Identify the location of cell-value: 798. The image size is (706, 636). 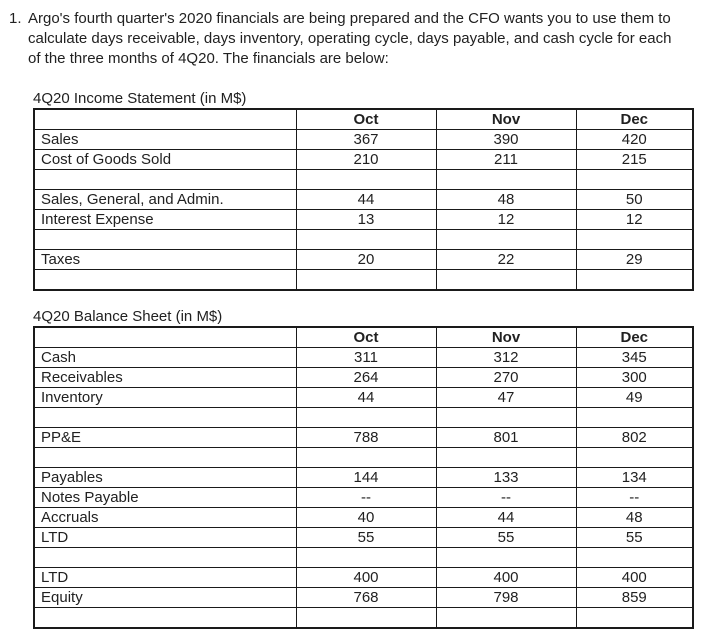
(506, 597).